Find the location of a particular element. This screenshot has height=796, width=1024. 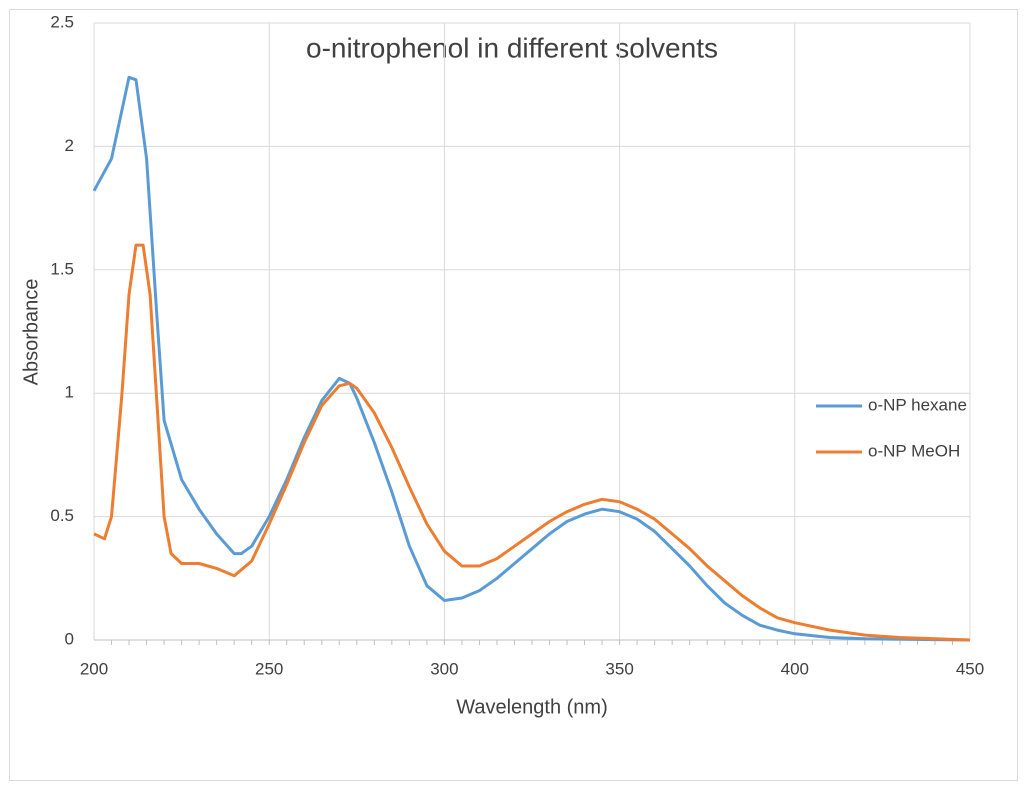

x-tick-label: 350 is located at coordinates (619, 668).